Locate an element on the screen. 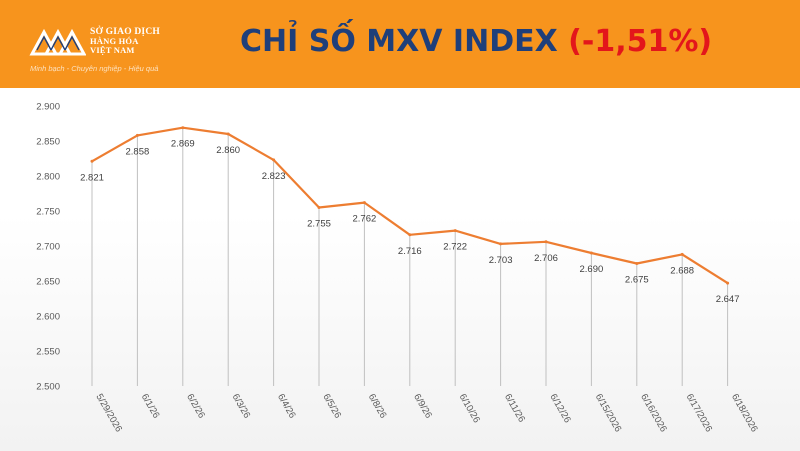  logo-name-line2: HÀNG HÓA is located at coordinates (114, 41).